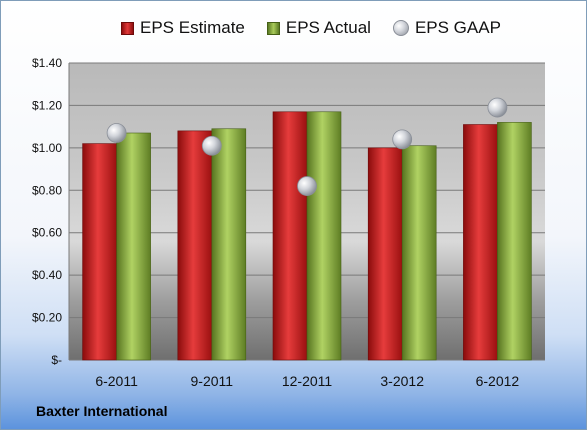  I want to click on y-tick-label: $1.40, so click(47, 63).